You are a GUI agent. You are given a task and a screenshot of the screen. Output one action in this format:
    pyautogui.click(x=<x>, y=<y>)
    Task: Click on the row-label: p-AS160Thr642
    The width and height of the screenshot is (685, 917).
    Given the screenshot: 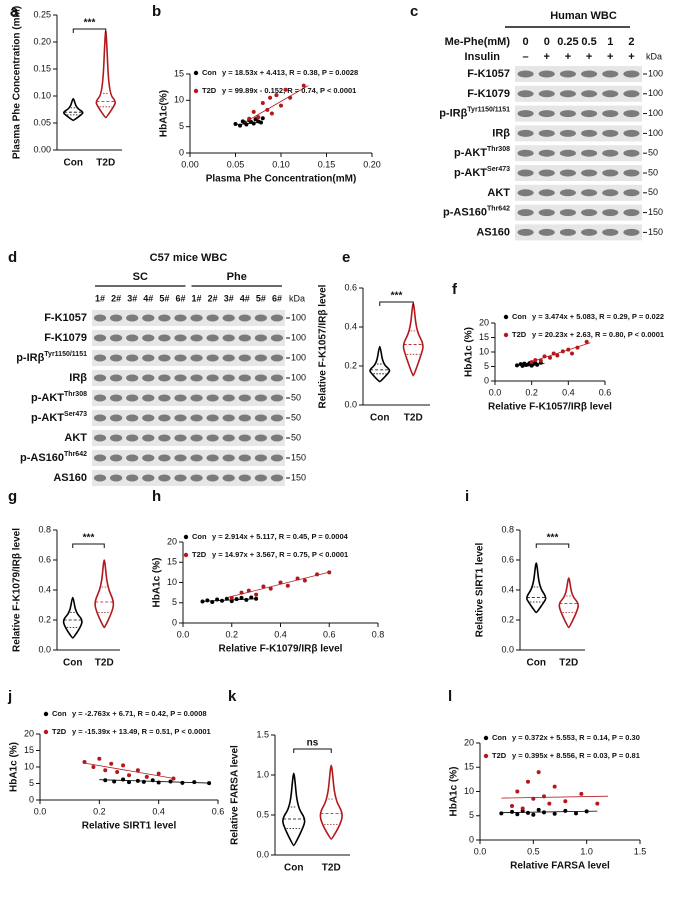 What is the action you would take?
    pyautogui.click(x=476, y=211)
    